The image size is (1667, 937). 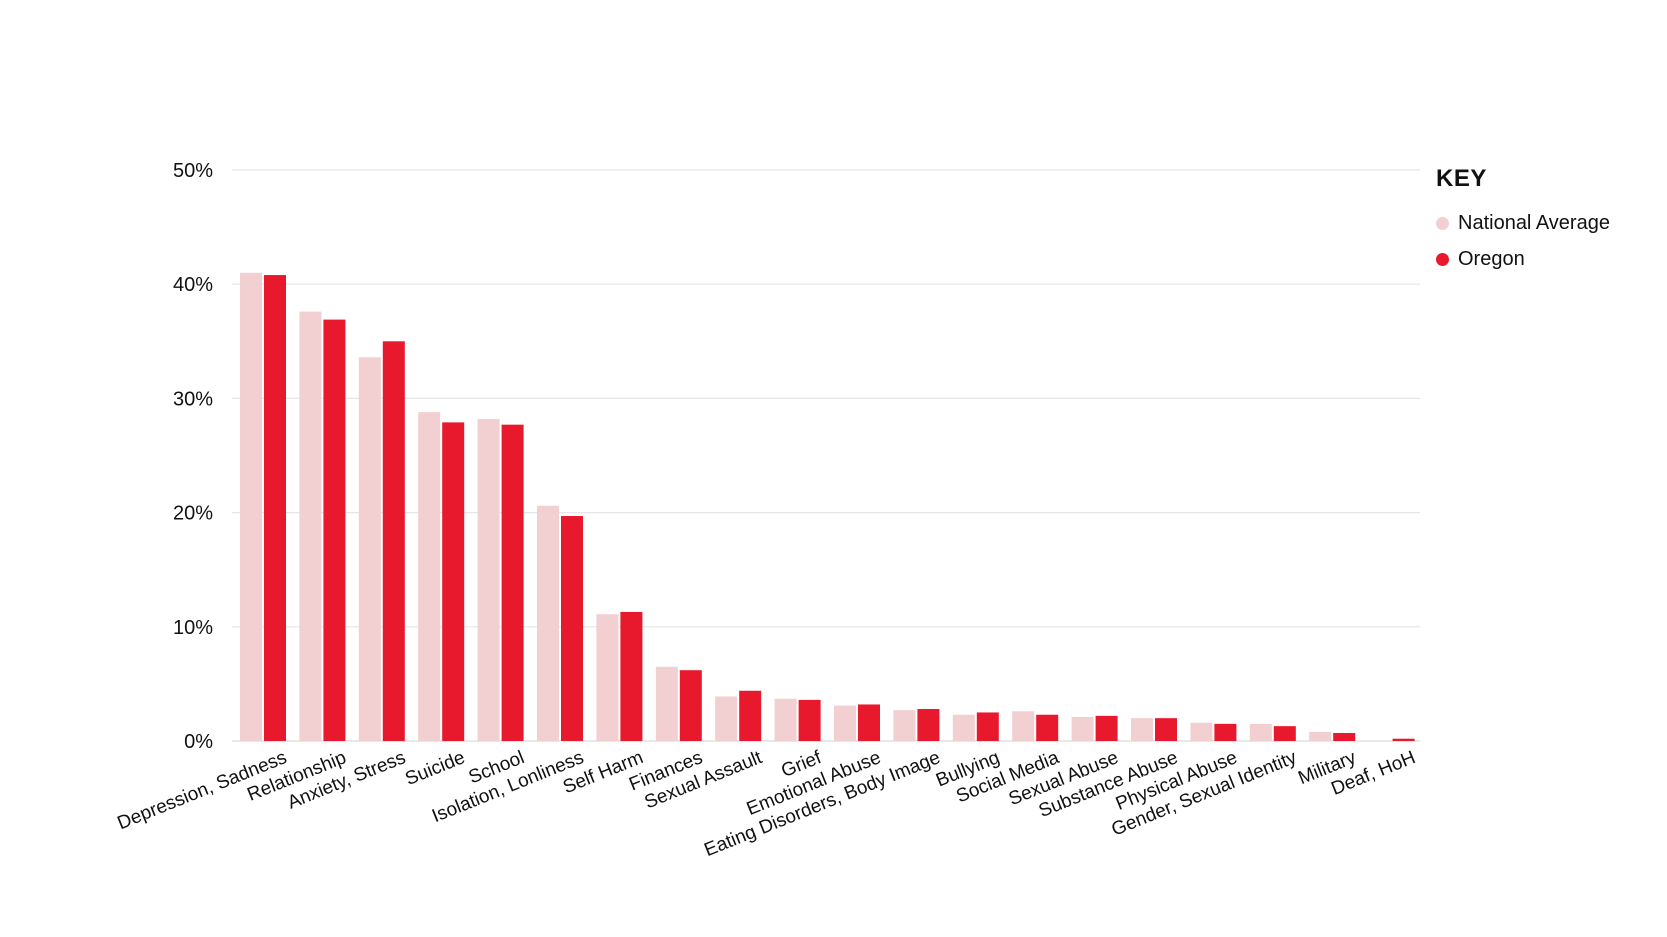 I want to click on legend-label-national-average: National Average, so click(x=1534, y=222).